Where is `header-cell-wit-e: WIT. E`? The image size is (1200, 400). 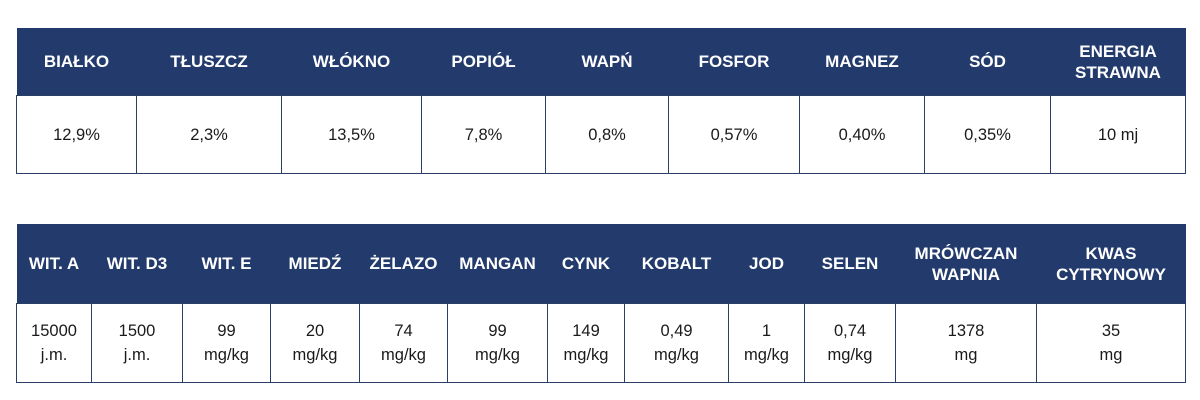
header-cell-wit-e: WIT. E is located at coordinates (226, 264).